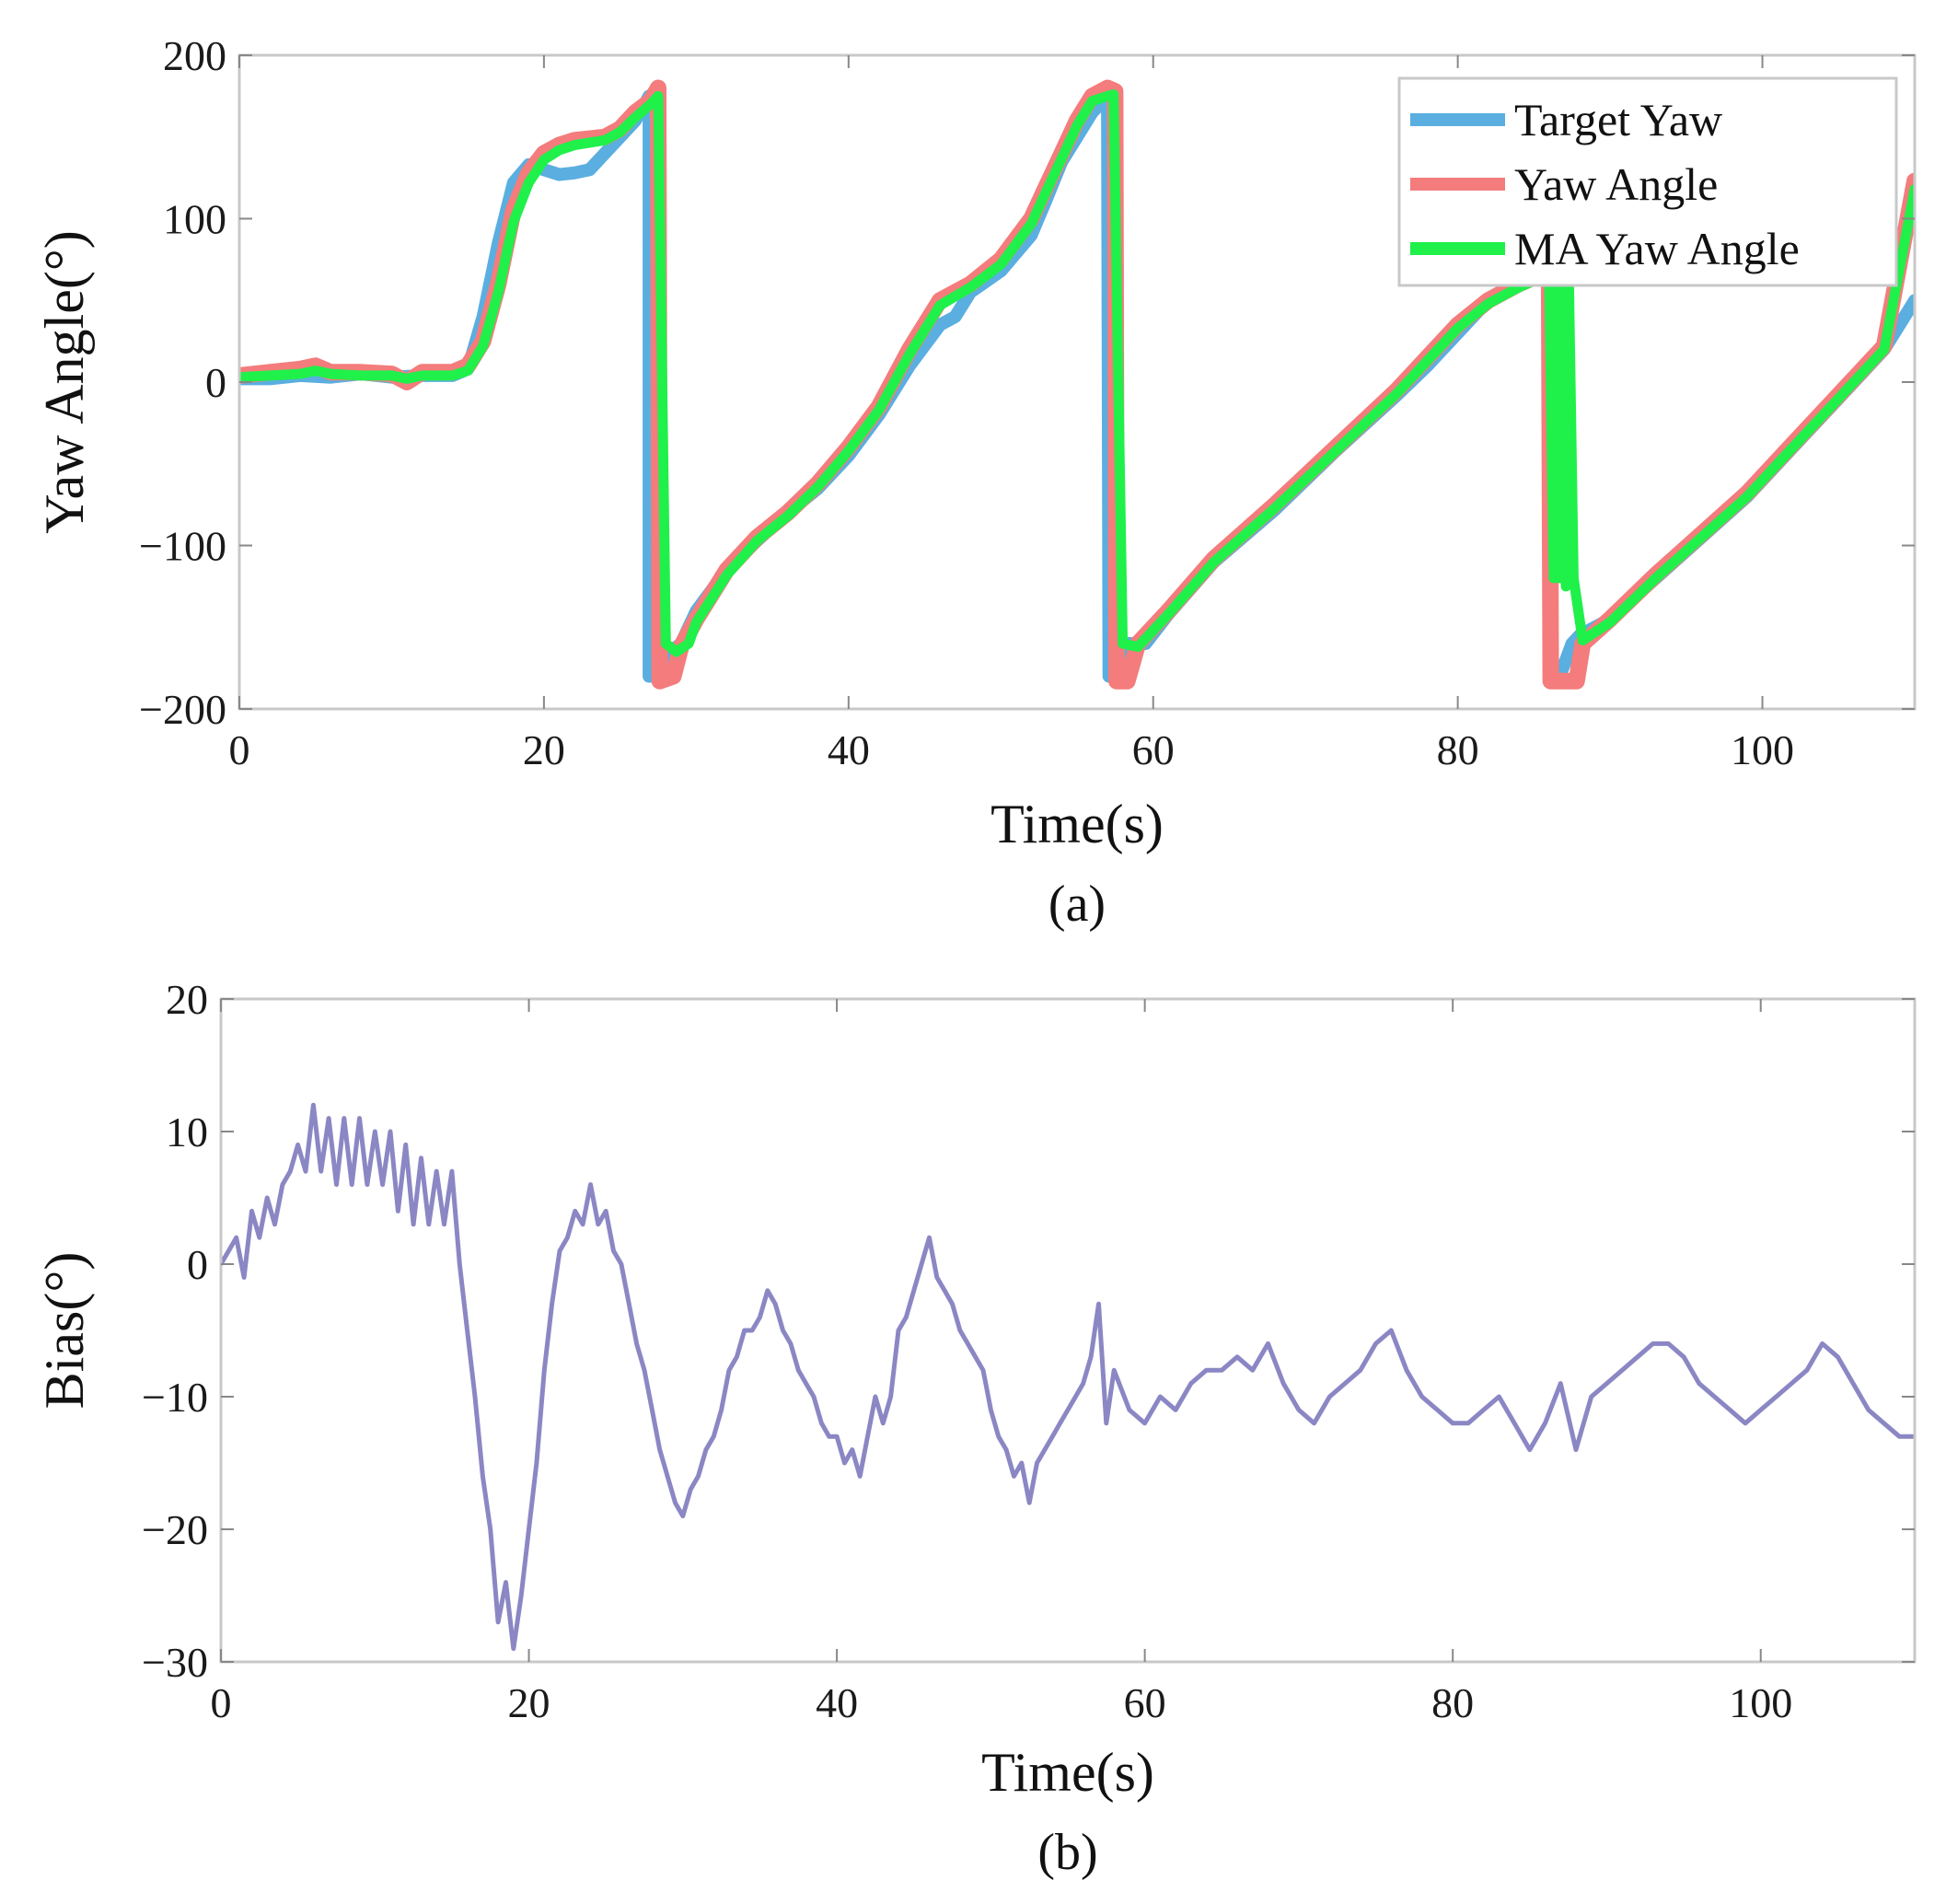  I want to click on y-tick-label: 100, so click(194, 219).